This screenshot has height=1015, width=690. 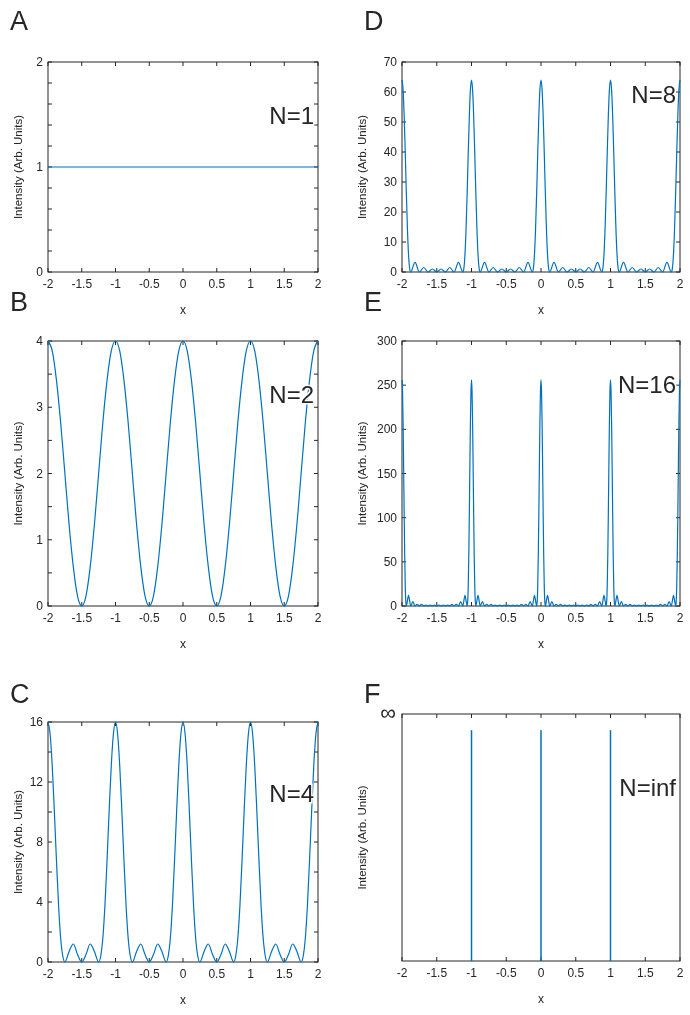 I want to click on y-tick-label: 70, so click(x=390, y=62).